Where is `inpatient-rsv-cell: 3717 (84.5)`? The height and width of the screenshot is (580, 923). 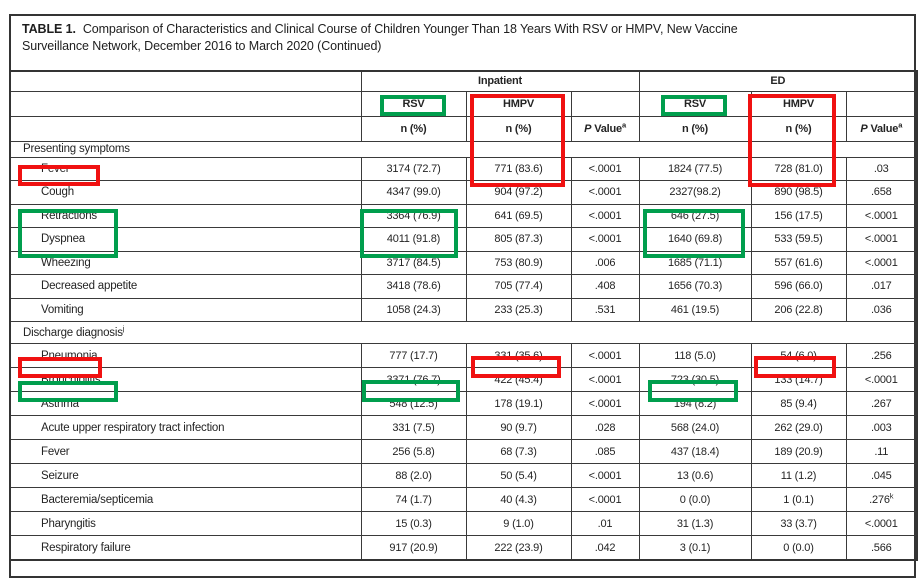 inpatient-rsv-cell: 3717 (84.5) is located at coordinates (413, 262).